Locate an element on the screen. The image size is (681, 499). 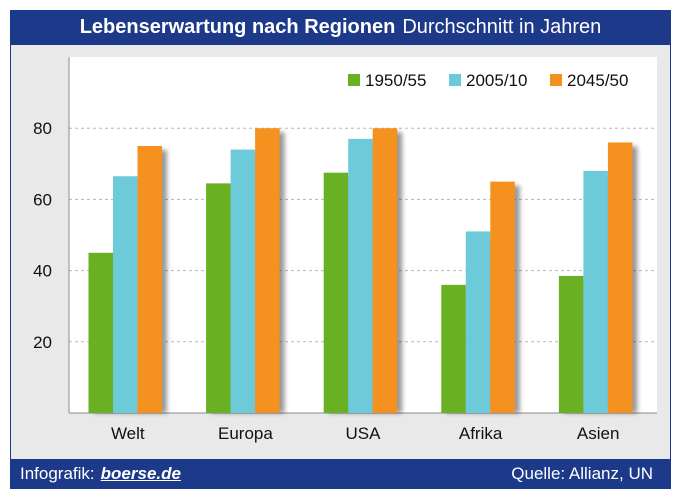
infografik-label: Infografik: is located at coordinates (57, 473).